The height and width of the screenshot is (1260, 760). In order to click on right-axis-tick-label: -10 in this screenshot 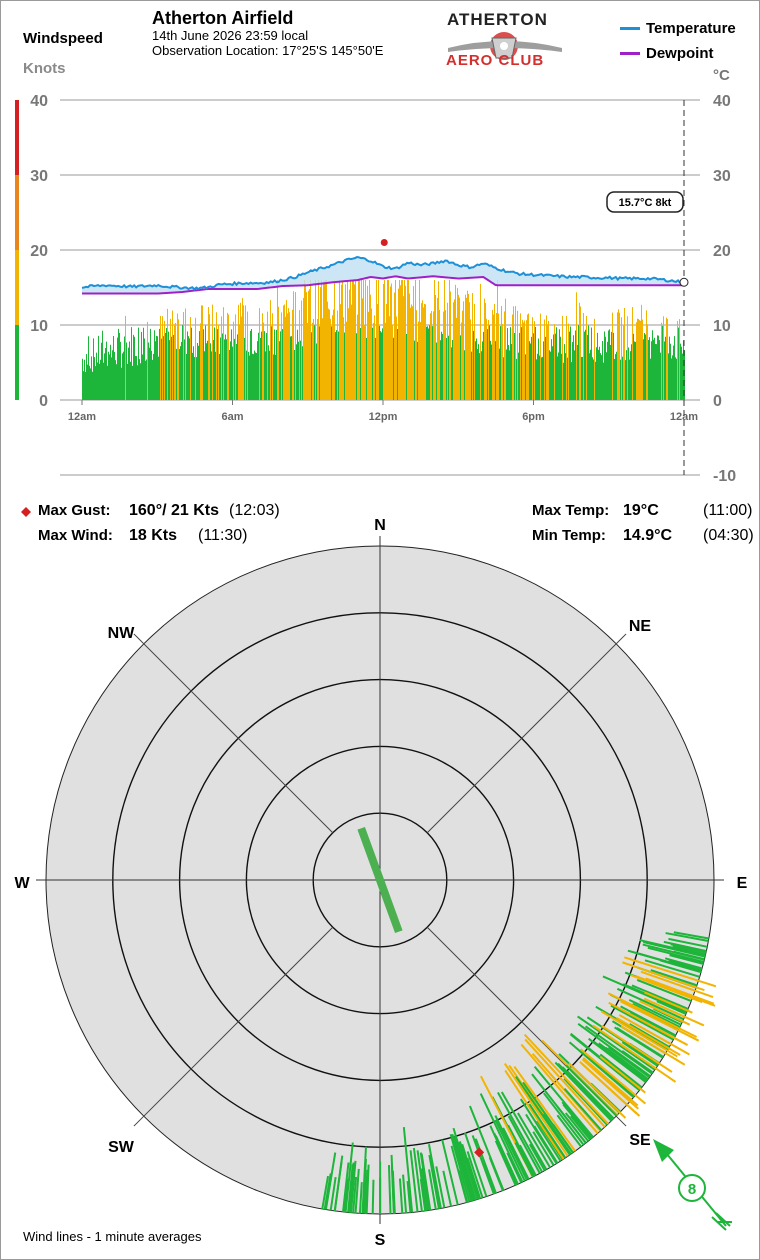, I will do `click(724, 476)`.